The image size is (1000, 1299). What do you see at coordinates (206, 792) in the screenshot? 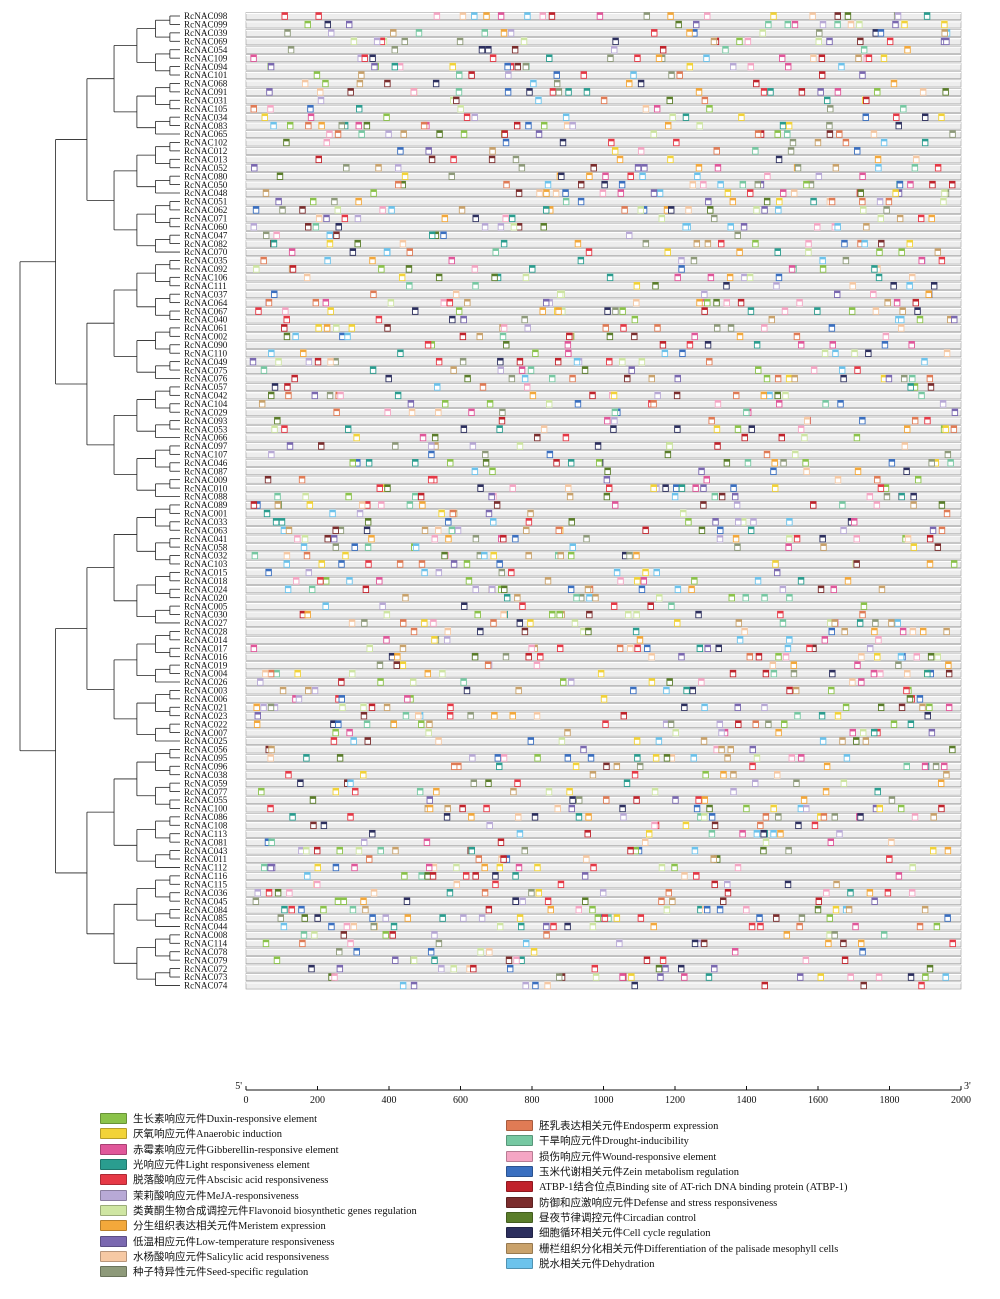
I see `gene-label: RcNAC077` at bounding box center [206, 792].